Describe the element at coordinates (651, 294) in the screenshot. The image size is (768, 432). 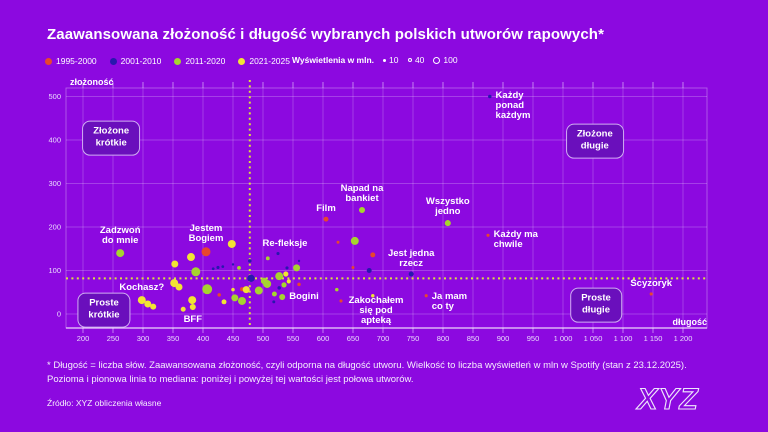
I see `data-point-scyzoryk` at that location.